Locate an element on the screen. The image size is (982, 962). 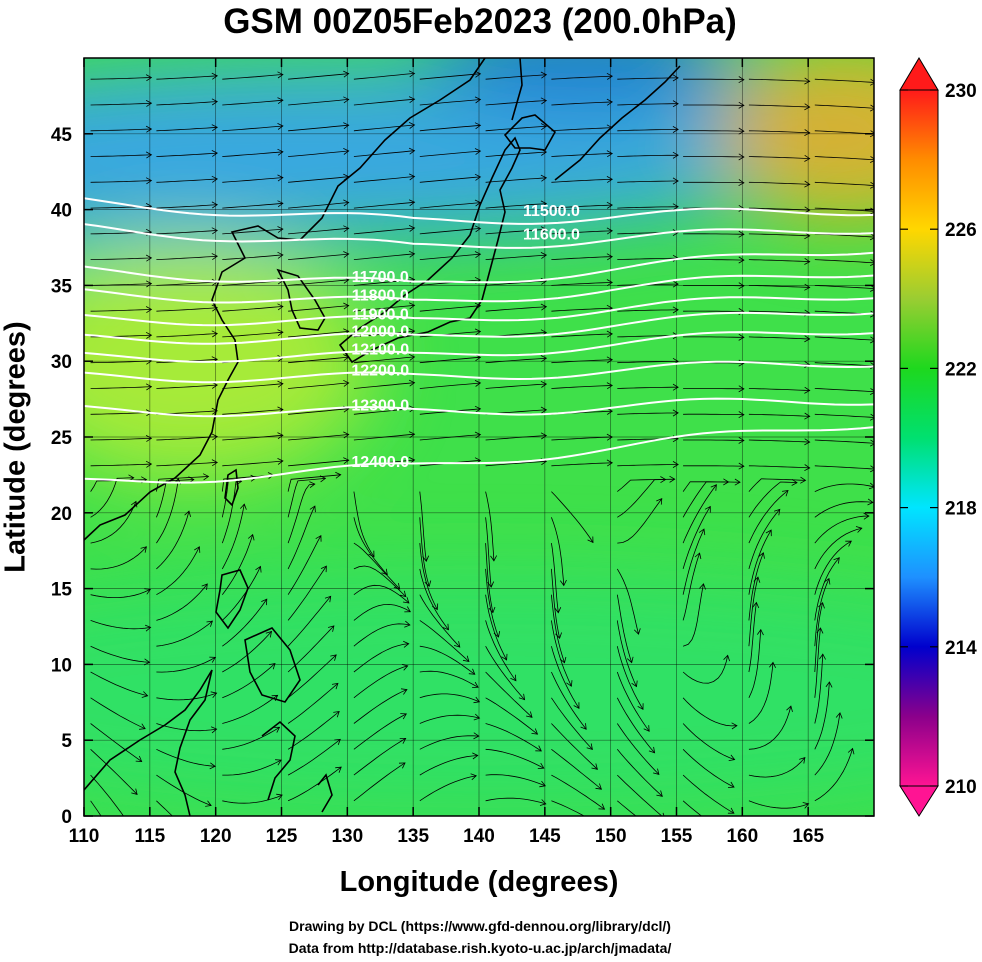
y-tick-label: 5 is located at coordinates (66, 741).